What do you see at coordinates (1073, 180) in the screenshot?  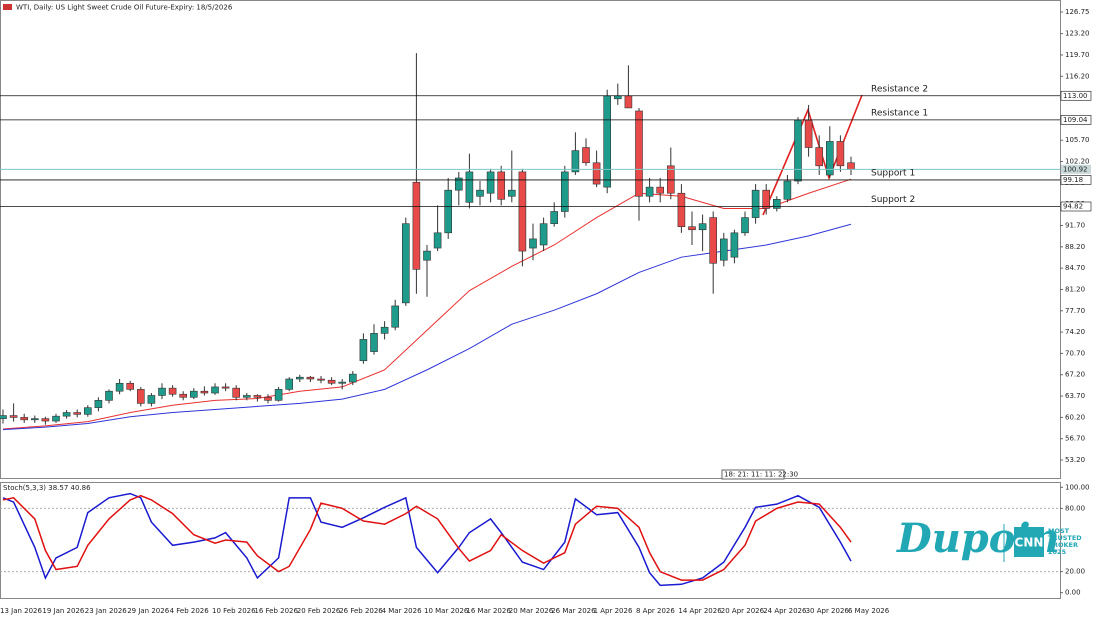 I see `level-tag-label: 99.18` at bounding box center [1073, 180].